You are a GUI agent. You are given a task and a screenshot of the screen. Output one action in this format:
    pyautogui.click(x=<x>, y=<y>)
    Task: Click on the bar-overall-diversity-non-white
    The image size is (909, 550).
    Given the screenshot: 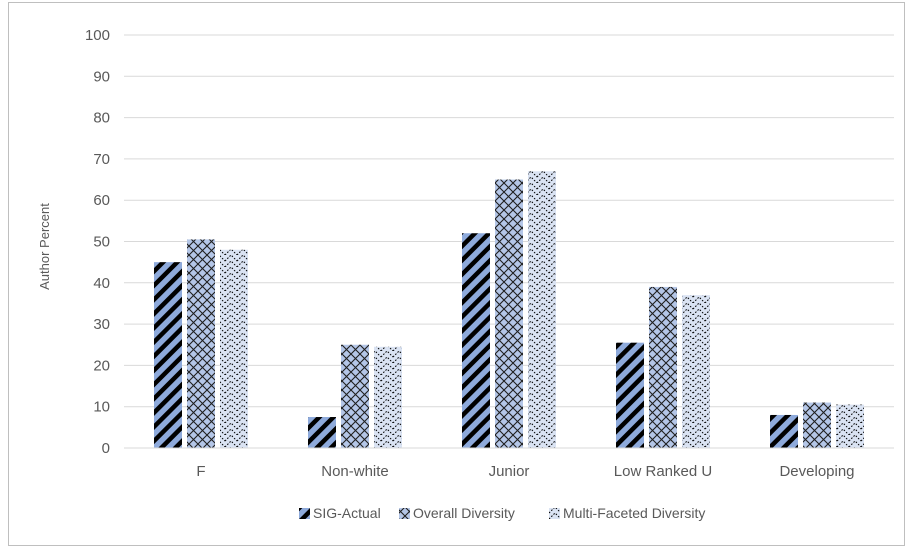 What is the action you would take?
    pyautogui.click(x=355, y=396)
    